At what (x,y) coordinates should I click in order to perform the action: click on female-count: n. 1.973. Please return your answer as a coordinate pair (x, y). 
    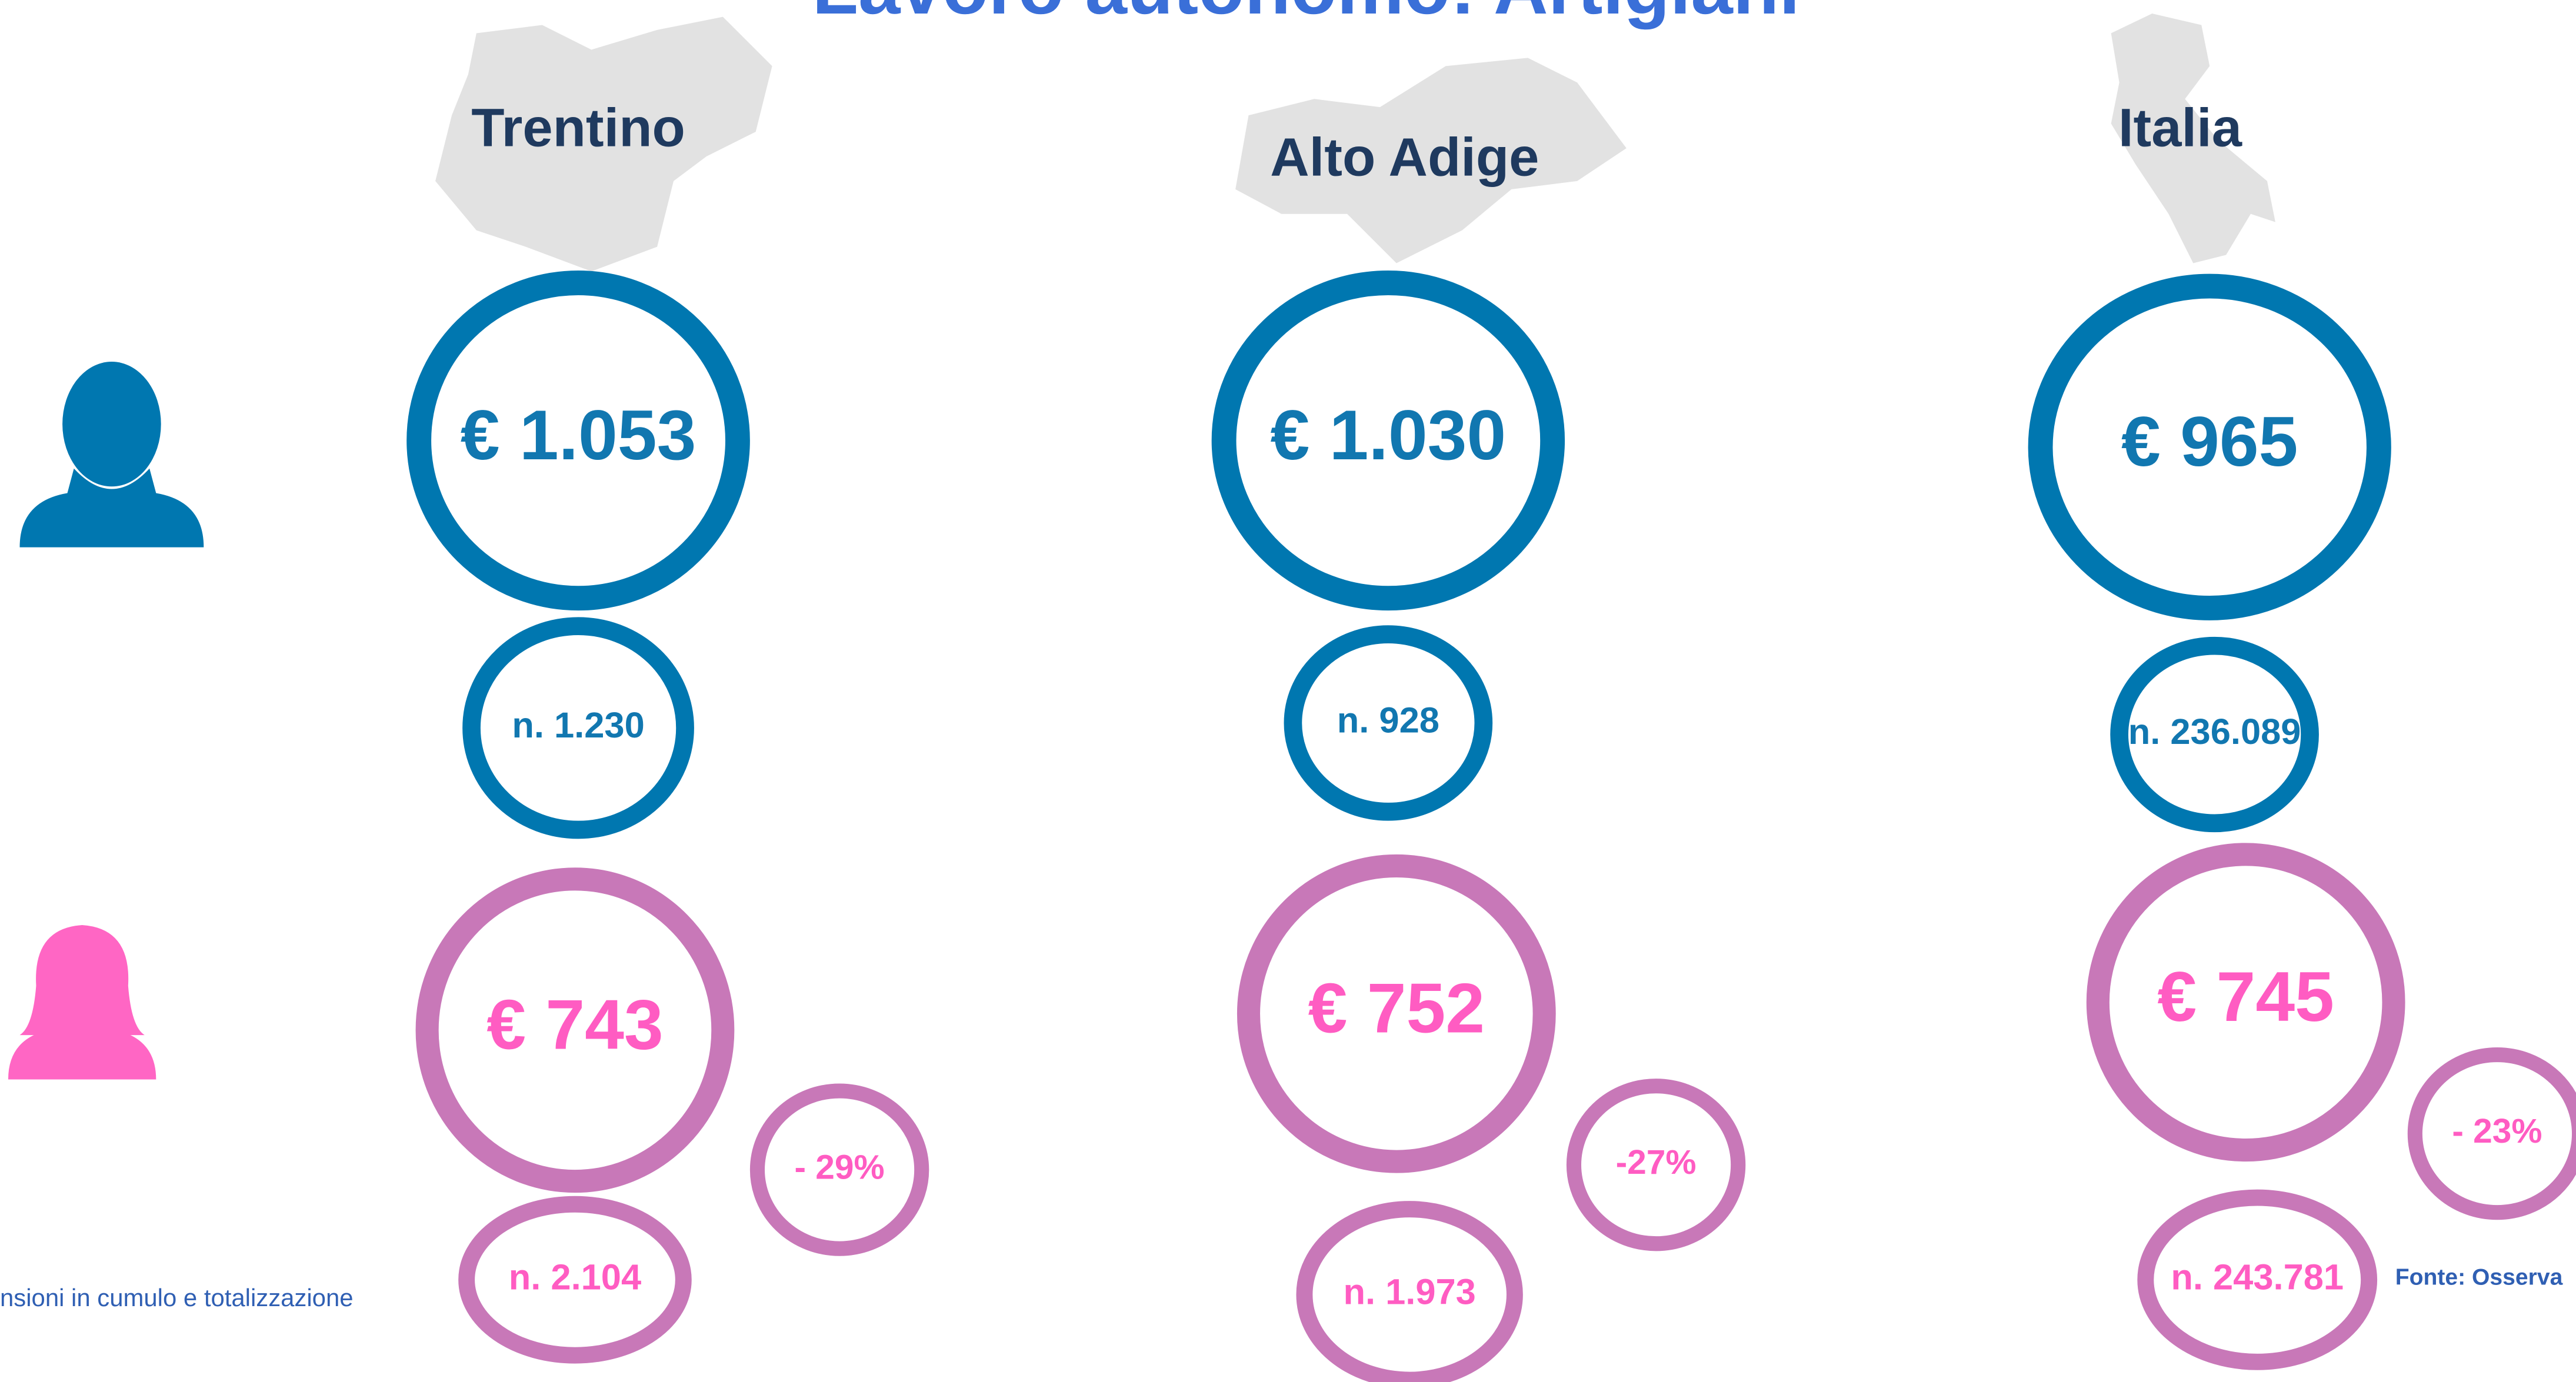
    Looking at the image, I should click on (1409, 1292).